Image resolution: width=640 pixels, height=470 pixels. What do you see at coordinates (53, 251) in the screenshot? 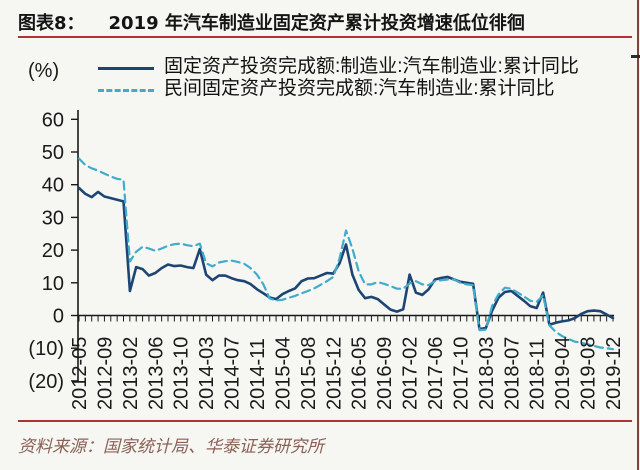
I see `y-tick-label: 20` at bounding box center [53, 251].